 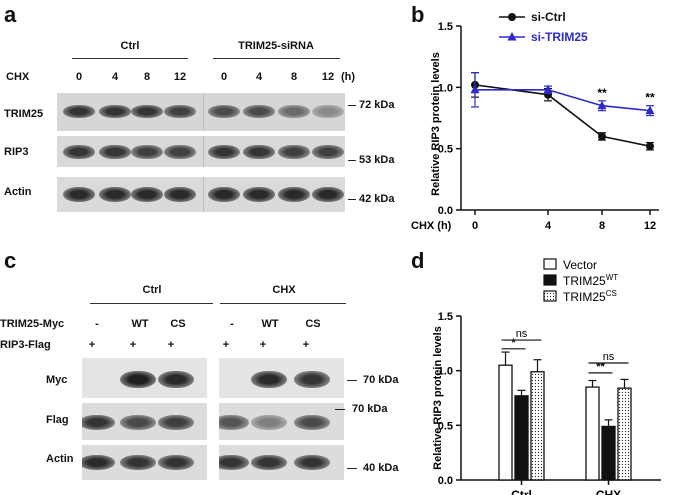 What do you see at coordinates (370, 409) in the screenshot?
I see `kda-label: 70 kDa` at bounding box center [370, 409].